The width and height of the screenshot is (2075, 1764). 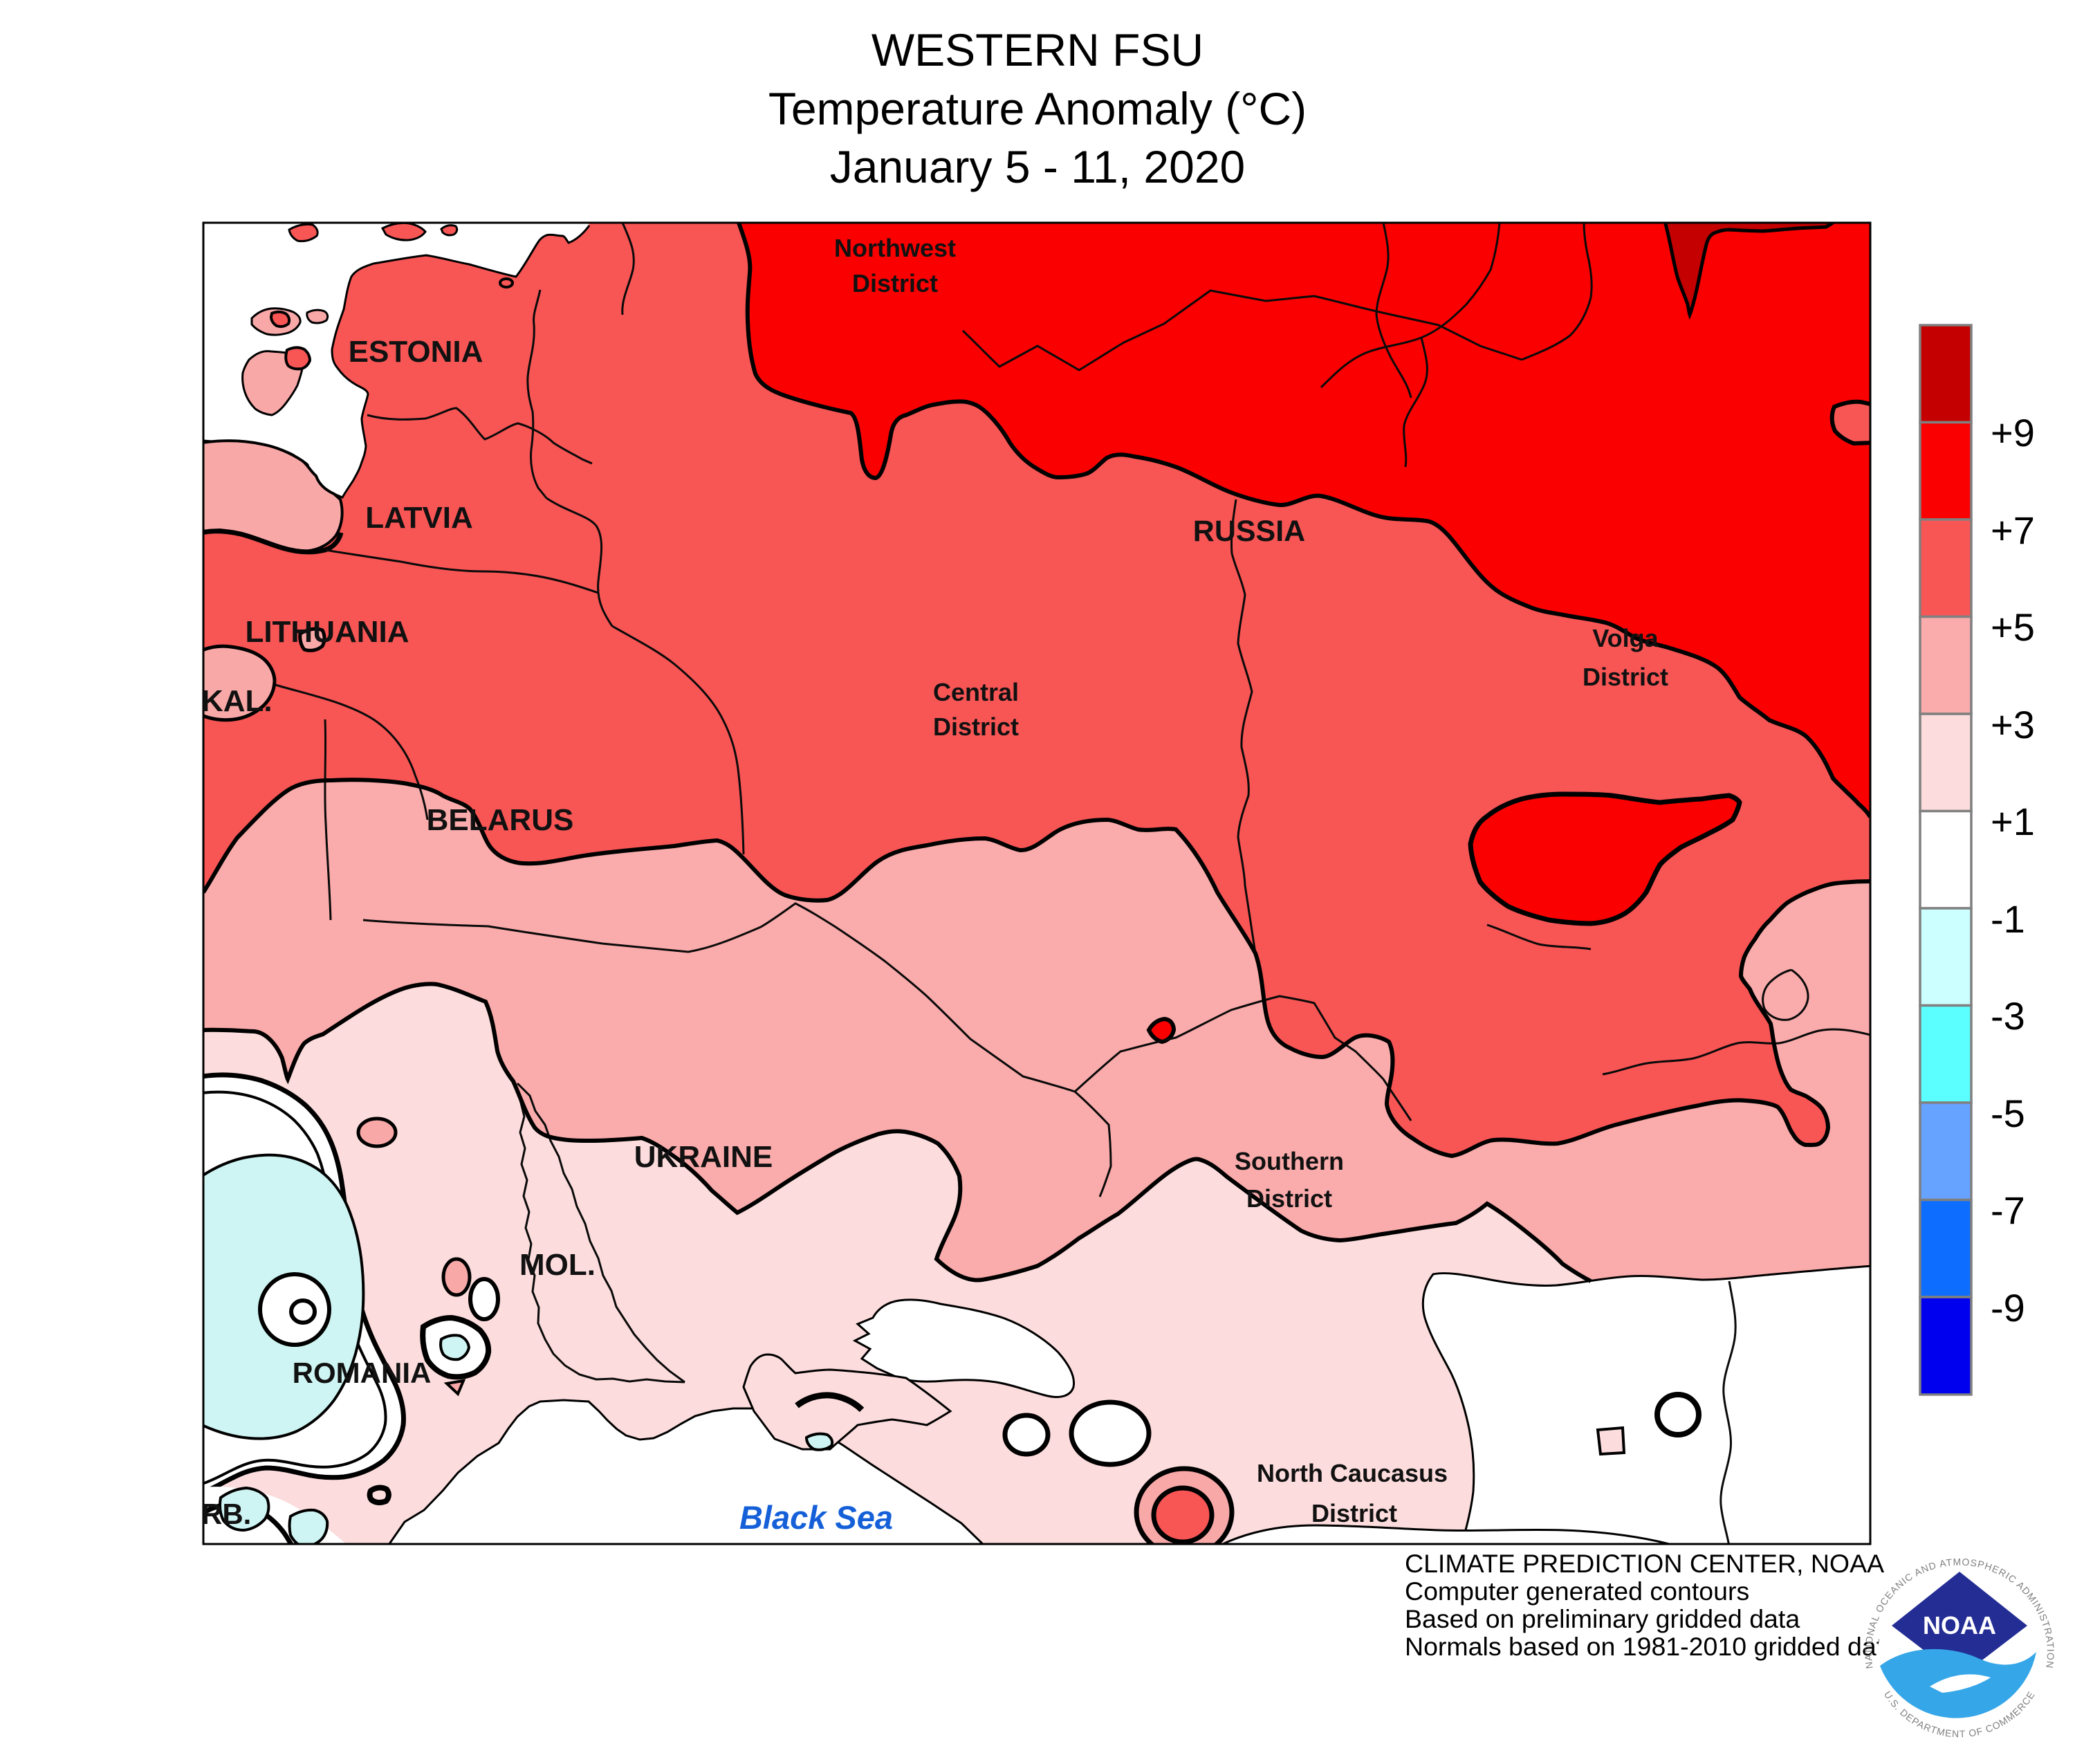 What do you see at coordinates (2013, 627) in the screenshot?
I see `svg-text: +5` at bounding box center [2013, 627].